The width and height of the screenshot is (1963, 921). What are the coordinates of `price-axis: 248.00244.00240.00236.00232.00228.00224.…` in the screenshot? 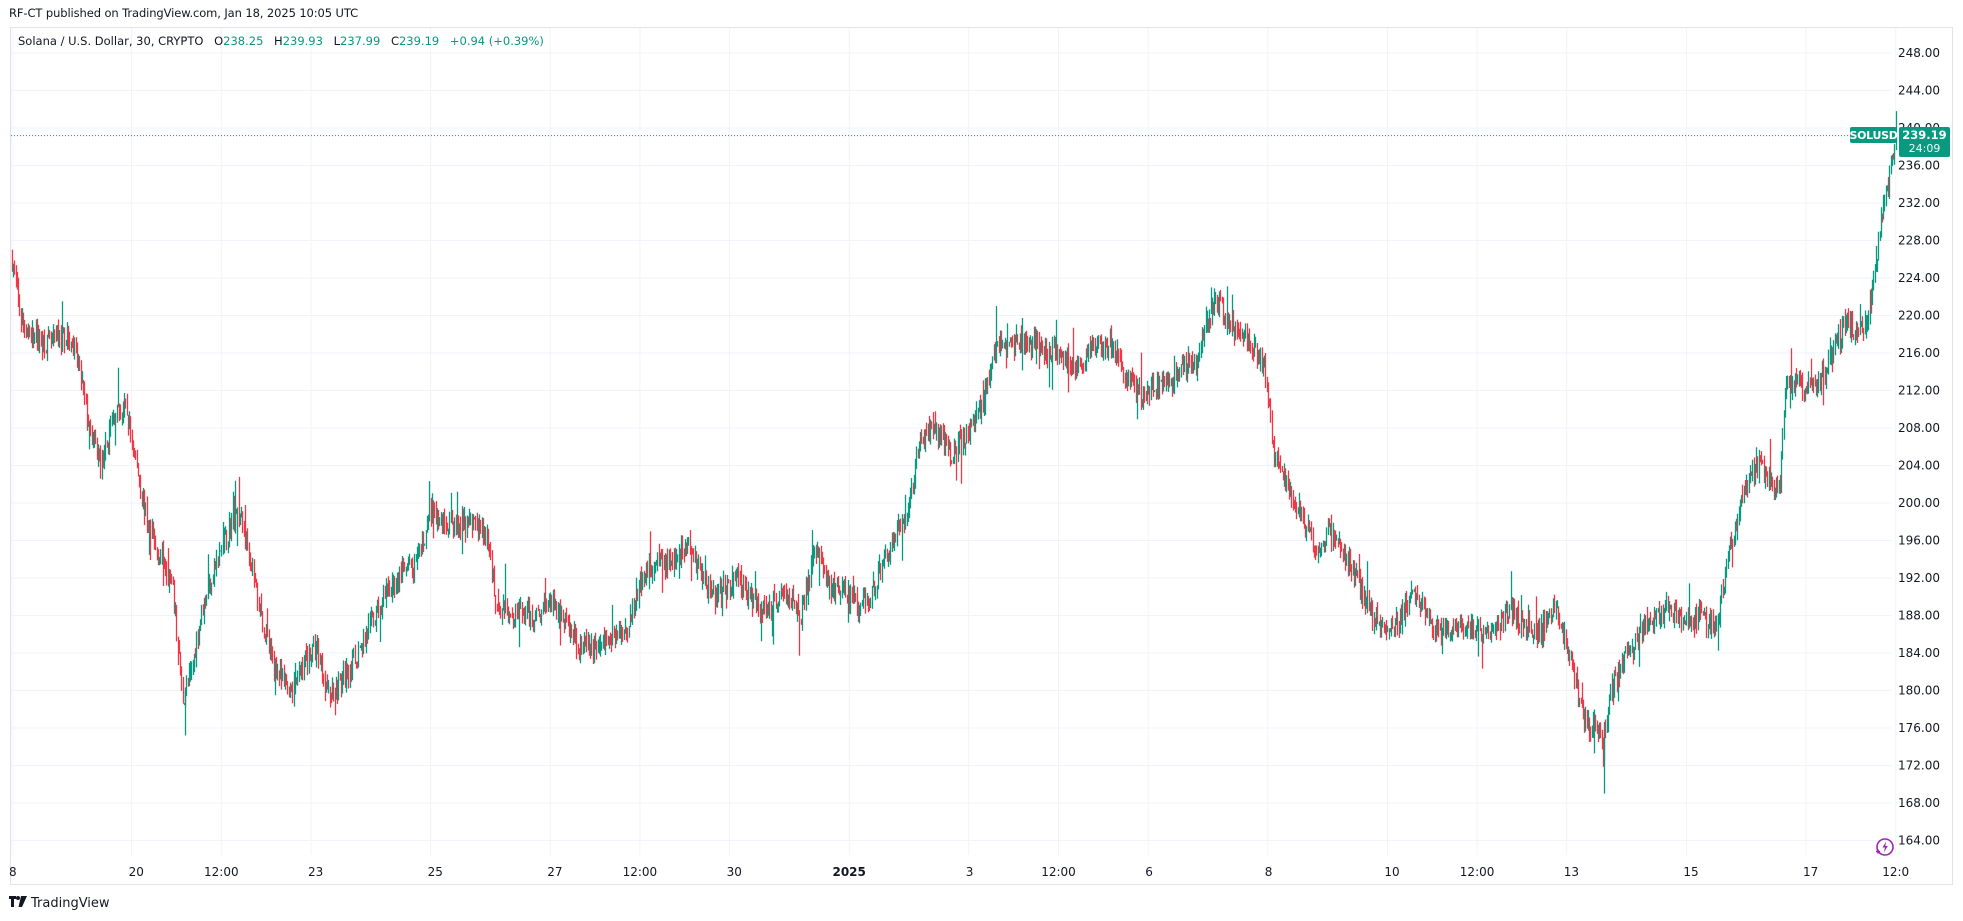 It's located at (1919, 447).